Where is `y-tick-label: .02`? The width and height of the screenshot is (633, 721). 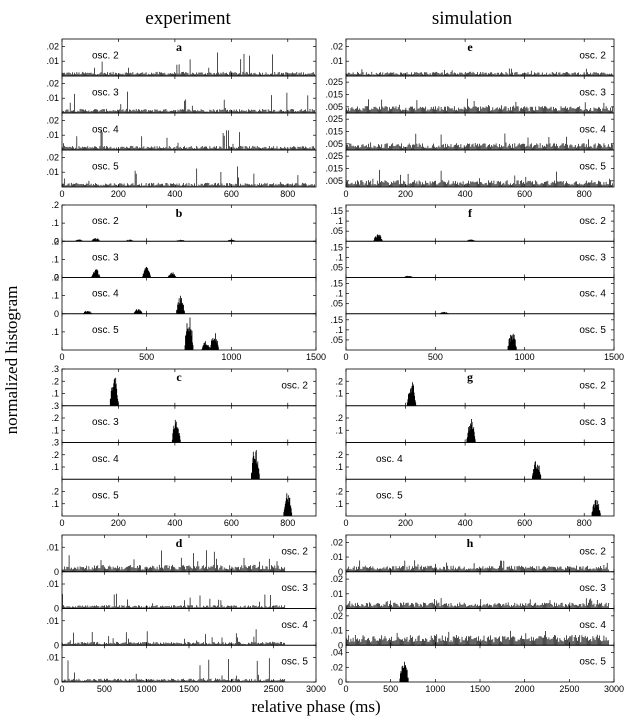 y-tick-label: .02 is located at coordinates (52, 157).